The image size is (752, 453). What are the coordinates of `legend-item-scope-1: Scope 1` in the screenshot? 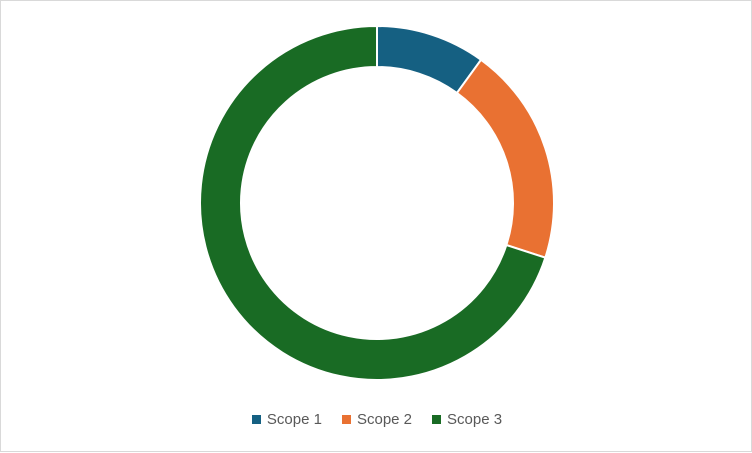 It's located at (286, 419).